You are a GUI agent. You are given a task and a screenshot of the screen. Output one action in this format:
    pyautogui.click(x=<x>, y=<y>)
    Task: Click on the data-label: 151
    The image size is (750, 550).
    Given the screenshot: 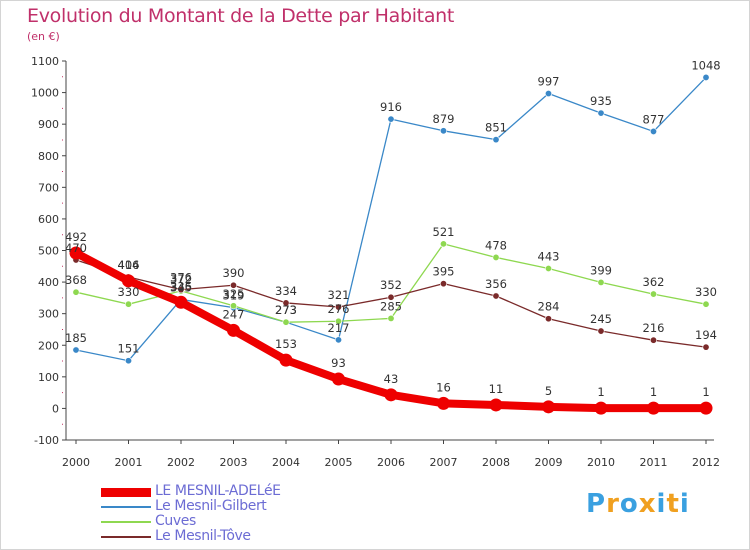 What is the action you would take?
    pyautogui.click(x=129, y=349)
    